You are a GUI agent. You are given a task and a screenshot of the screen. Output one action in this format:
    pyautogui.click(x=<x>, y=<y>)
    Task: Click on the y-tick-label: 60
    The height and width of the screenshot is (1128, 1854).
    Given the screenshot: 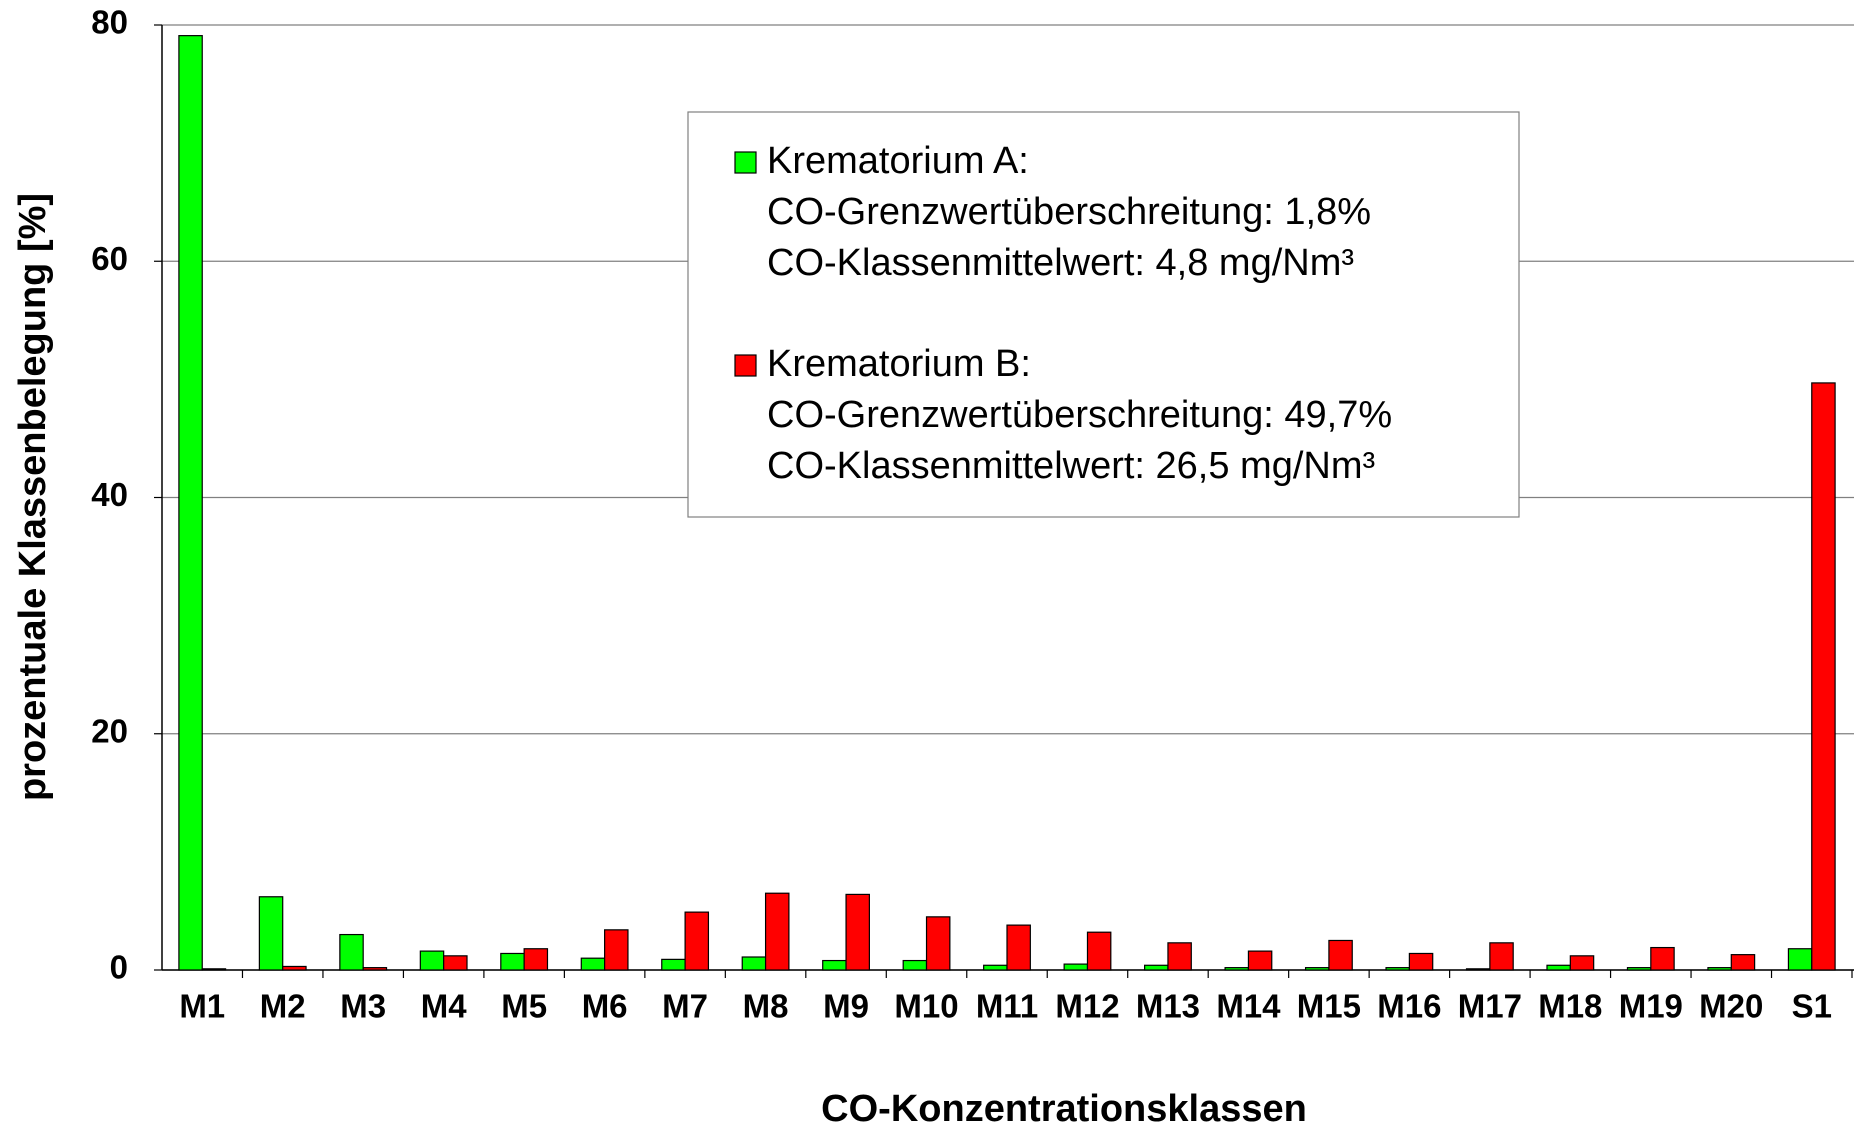 What is the action you would take?
    pyautogui.click(x=109, y=258)
    